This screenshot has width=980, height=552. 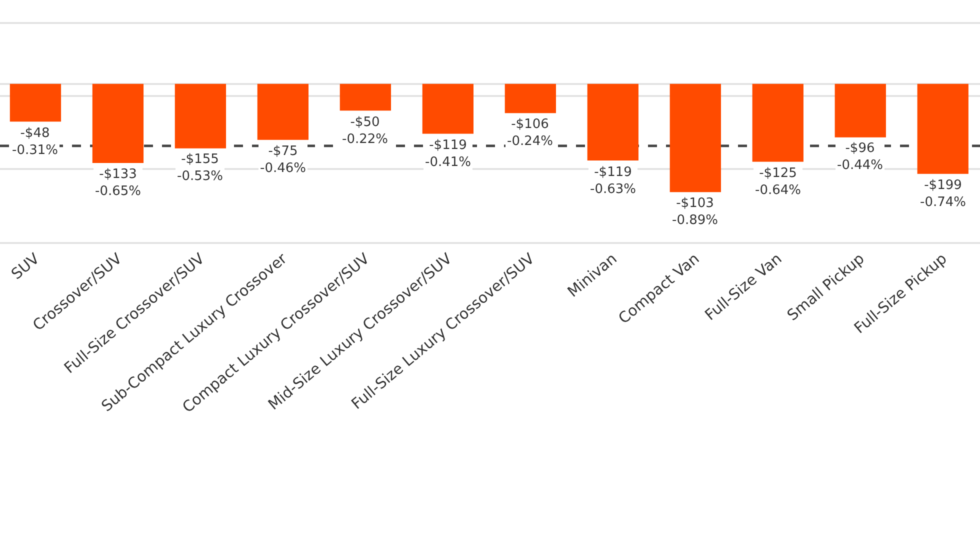 What do you see at coordinates (200, 168) in the screenshot?
I see `data-label: -$155 -0.53%` at bounding box center [200, 168].